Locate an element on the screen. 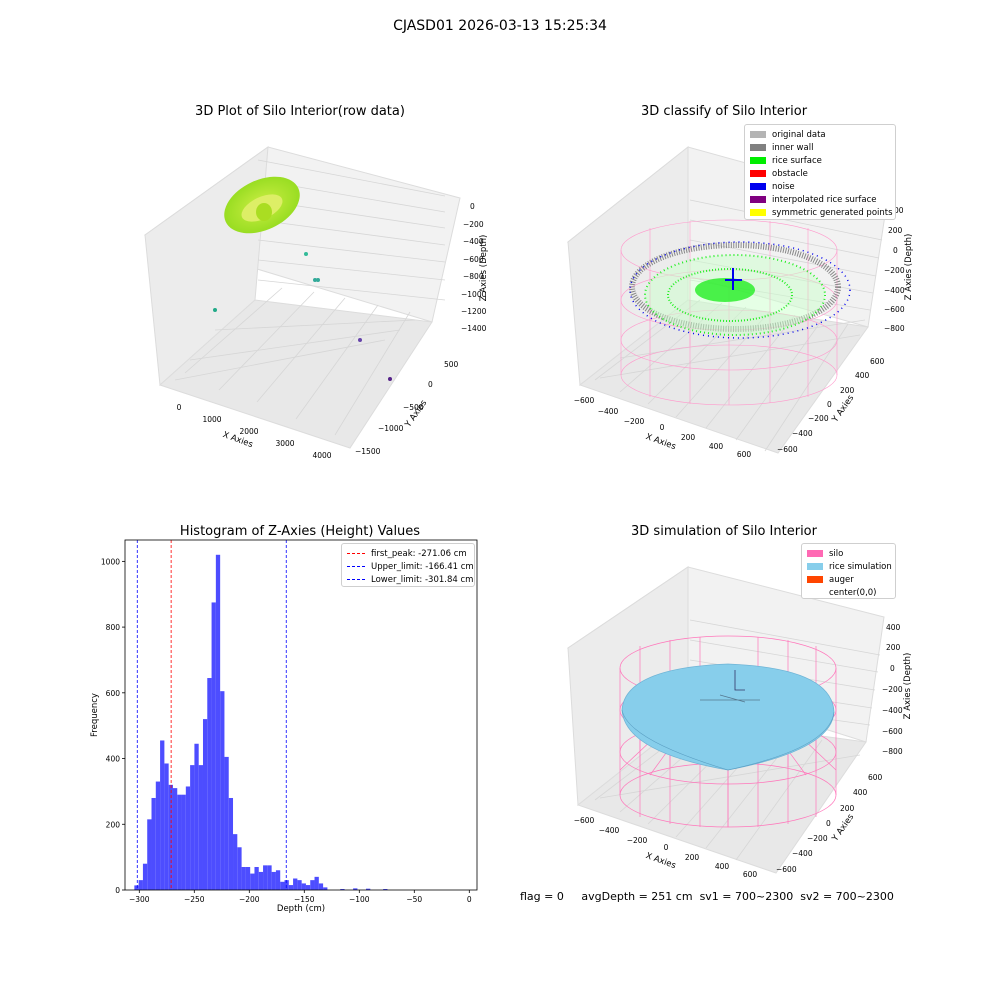 The image size is (1000, 1000). legend-item: silo is located at coordinates (848, 553).